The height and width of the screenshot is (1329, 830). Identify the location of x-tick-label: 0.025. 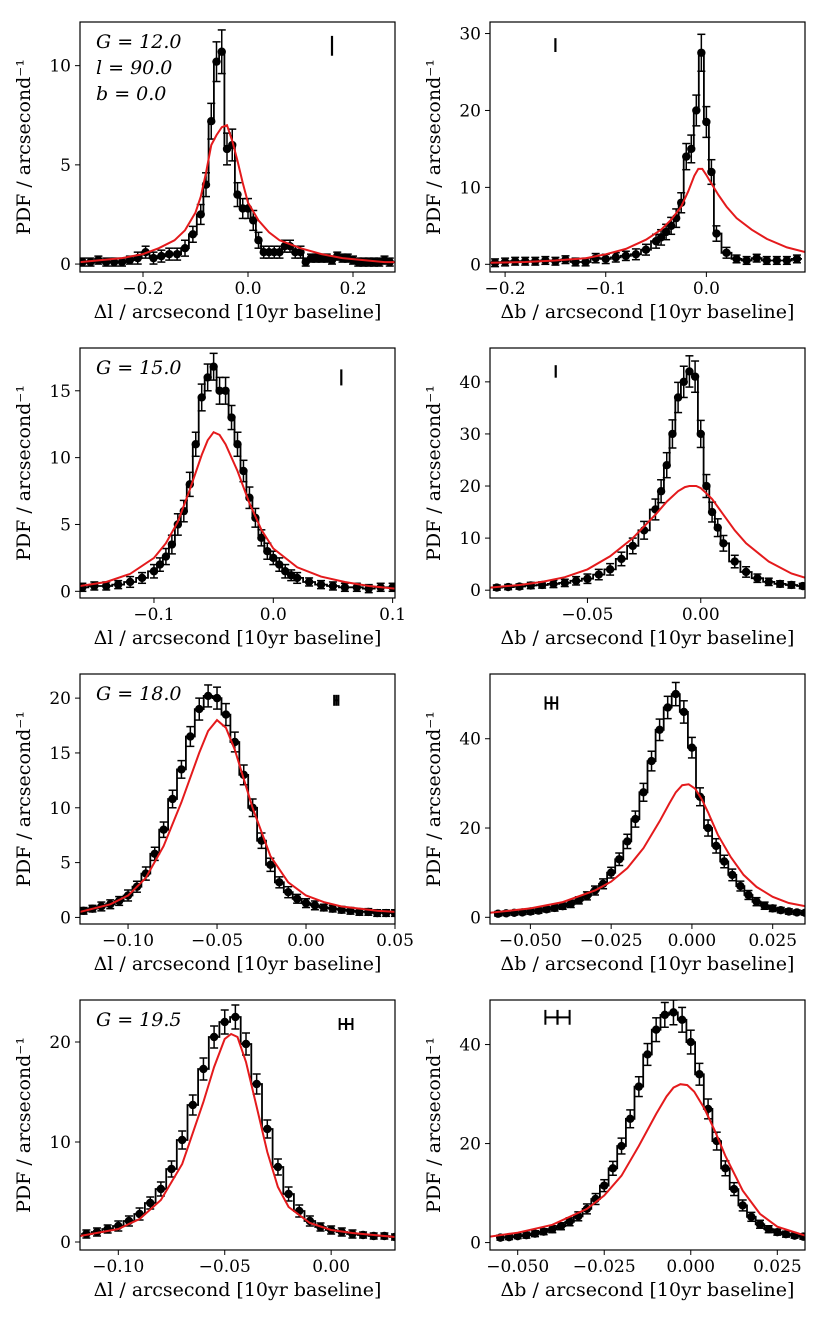
(777, 1267).